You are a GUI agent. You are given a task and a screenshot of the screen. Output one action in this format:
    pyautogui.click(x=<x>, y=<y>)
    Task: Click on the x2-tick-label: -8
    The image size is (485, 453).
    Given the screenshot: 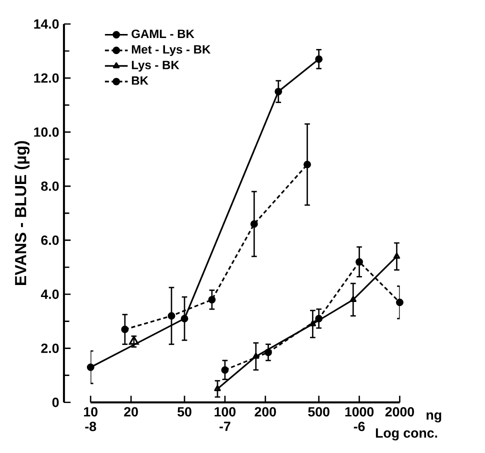 What is the action you would take?
    pyautogui.click(x=90, y=427)
    